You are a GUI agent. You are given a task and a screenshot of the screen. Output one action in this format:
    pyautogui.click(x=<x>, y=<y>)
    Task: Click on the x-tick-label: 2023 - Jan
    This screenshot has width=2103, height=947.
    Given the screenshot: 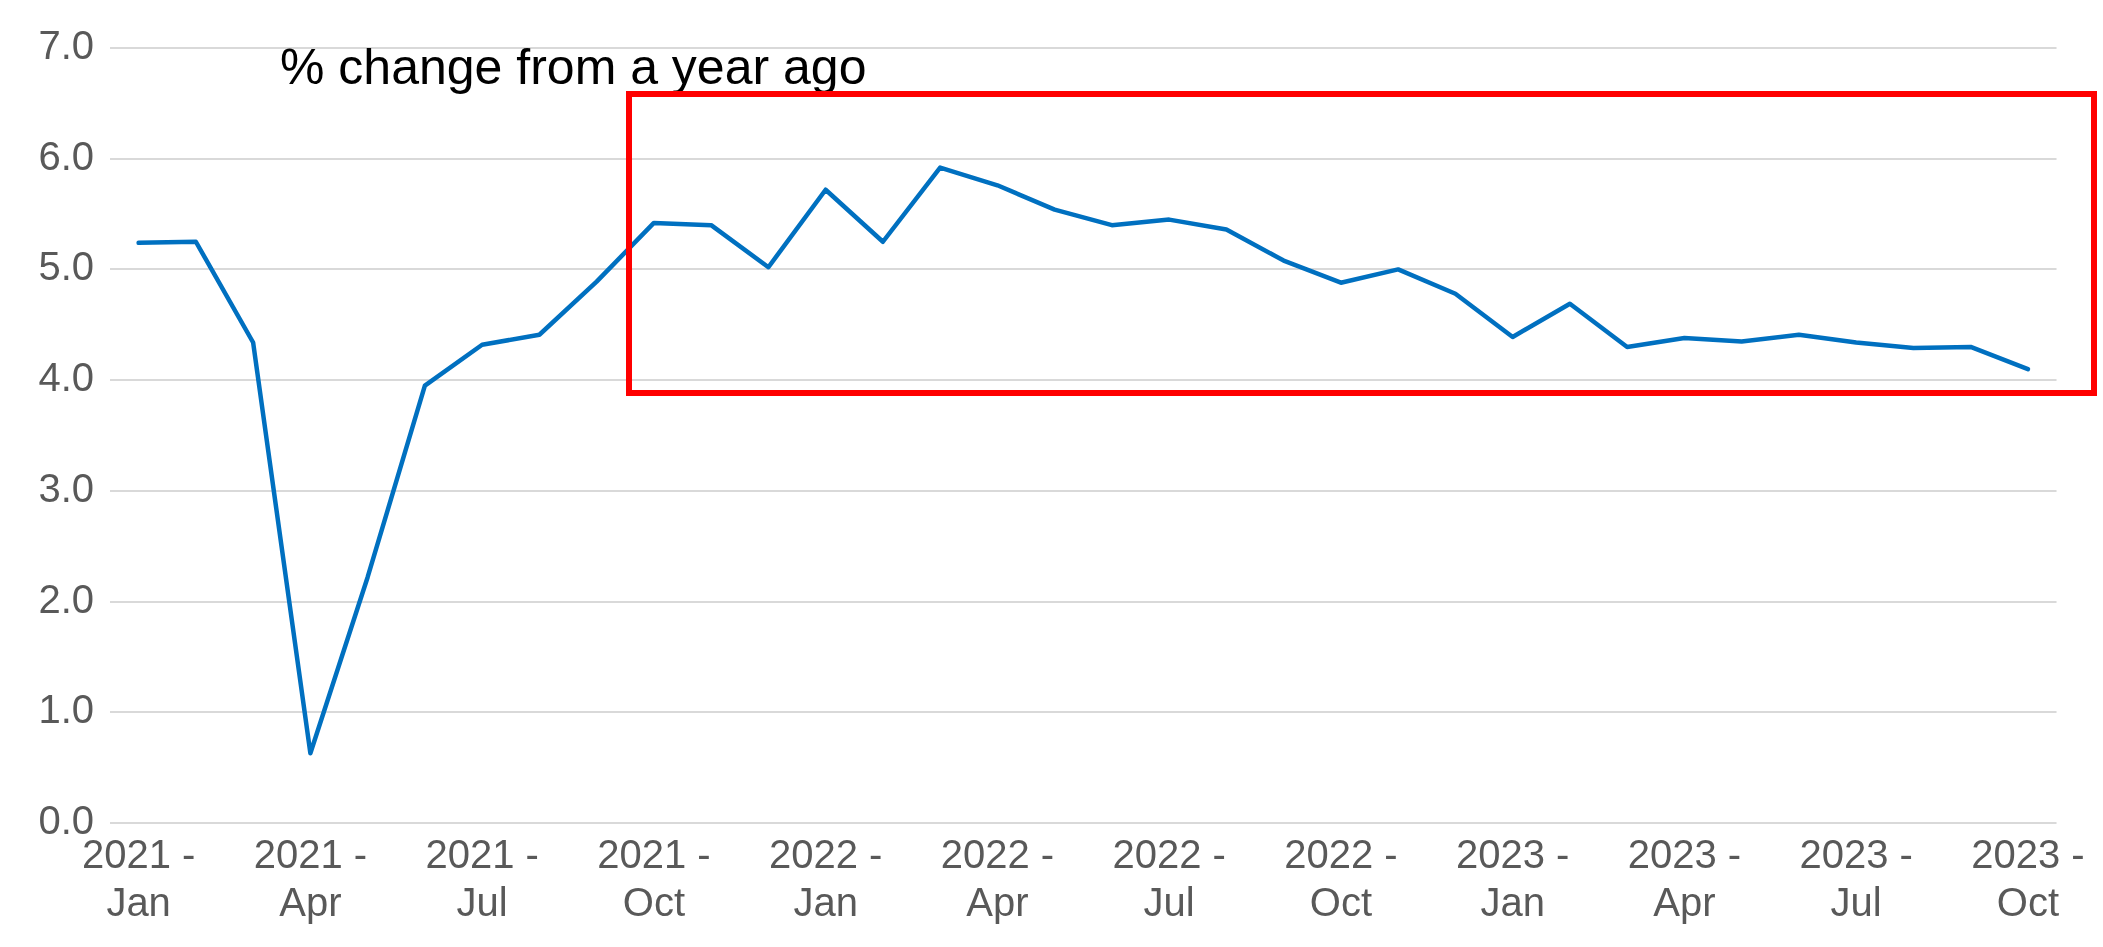 What is the action you would take?
    pyautogui.click(x=1512, y=878)
    